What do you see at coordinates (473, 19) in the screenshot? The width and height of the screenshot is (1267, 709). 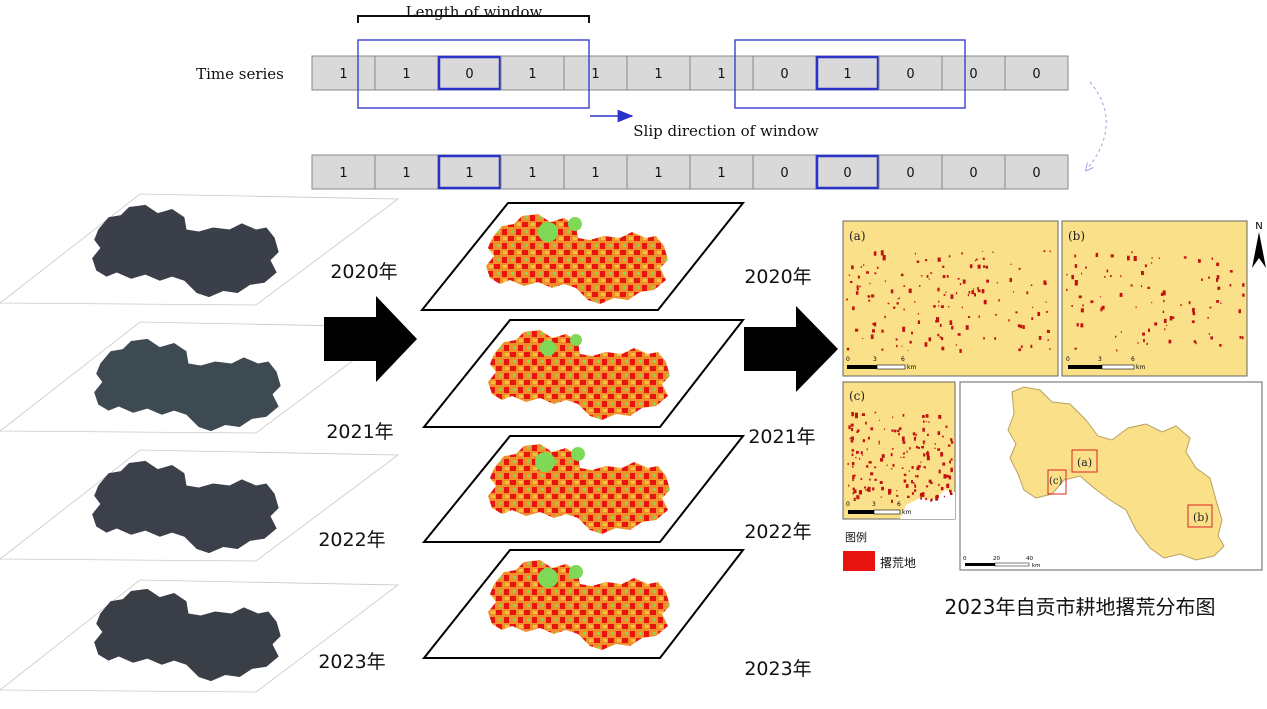 I see `window-length-bracket` at bounding box center [473, 19].